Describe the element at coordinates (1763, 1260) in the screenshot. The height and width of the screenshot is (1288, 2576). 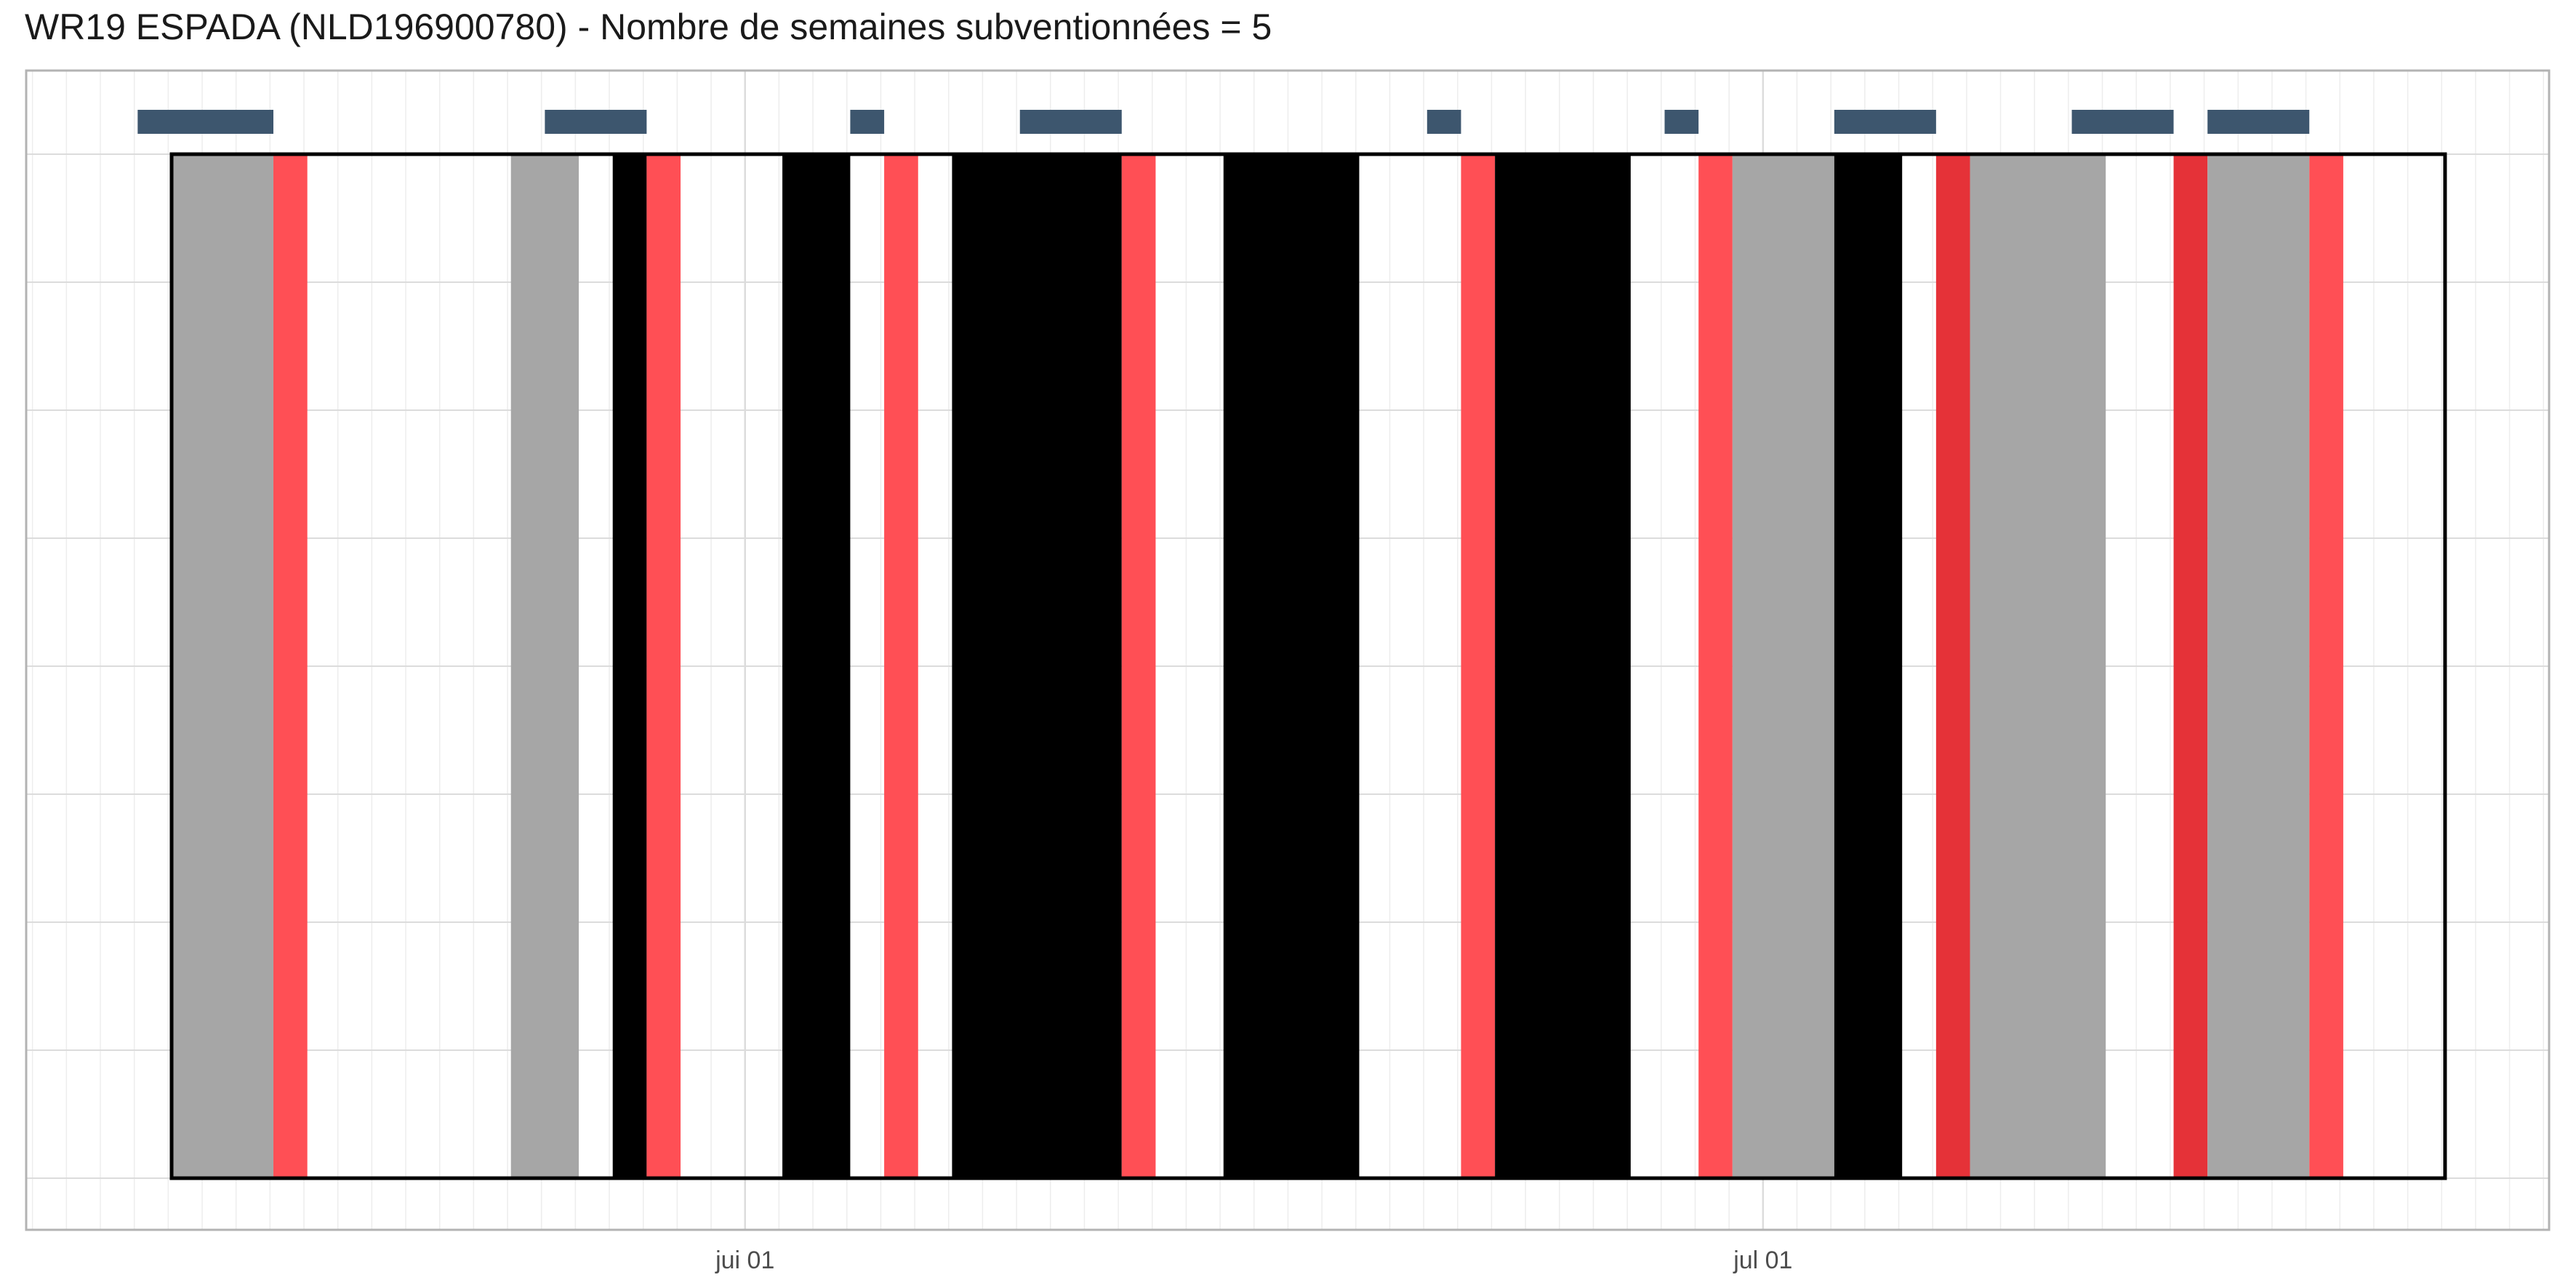
I see `x-tick-label: jul 01` at that location.